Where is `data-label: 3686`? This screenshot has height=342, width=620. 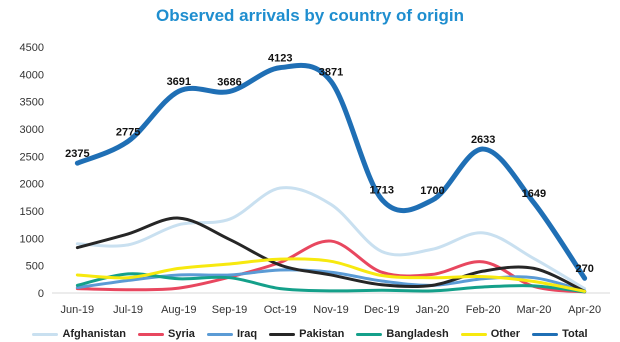 data-label: 3686 is located at coordinates (229, 82).